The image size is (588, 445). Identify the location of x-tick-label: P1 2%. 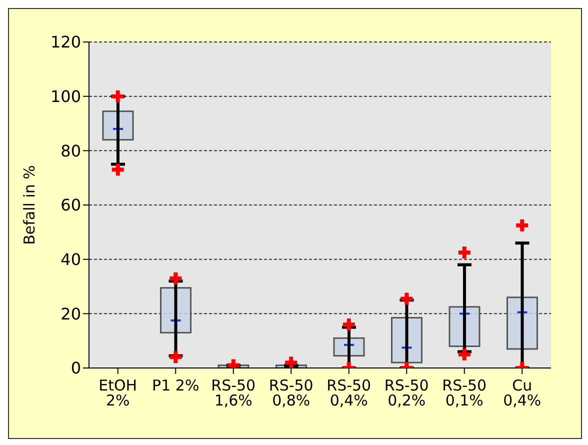
(176, 385).